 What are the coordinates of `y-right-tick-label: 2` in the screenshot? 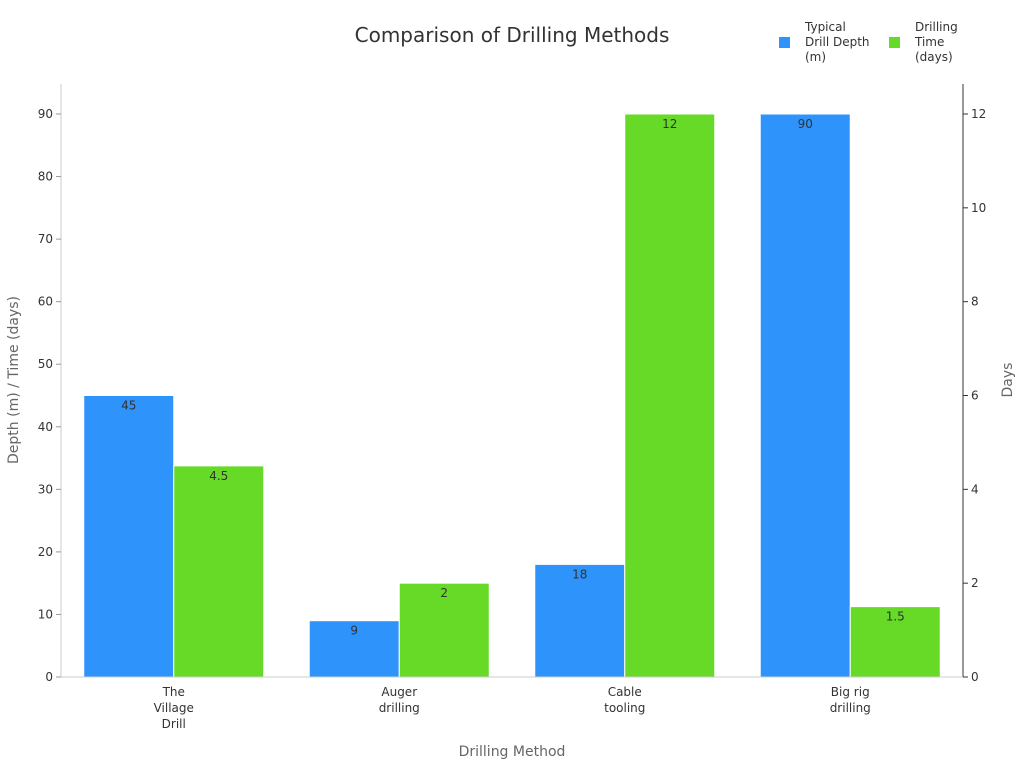 It's located at (975, 583).